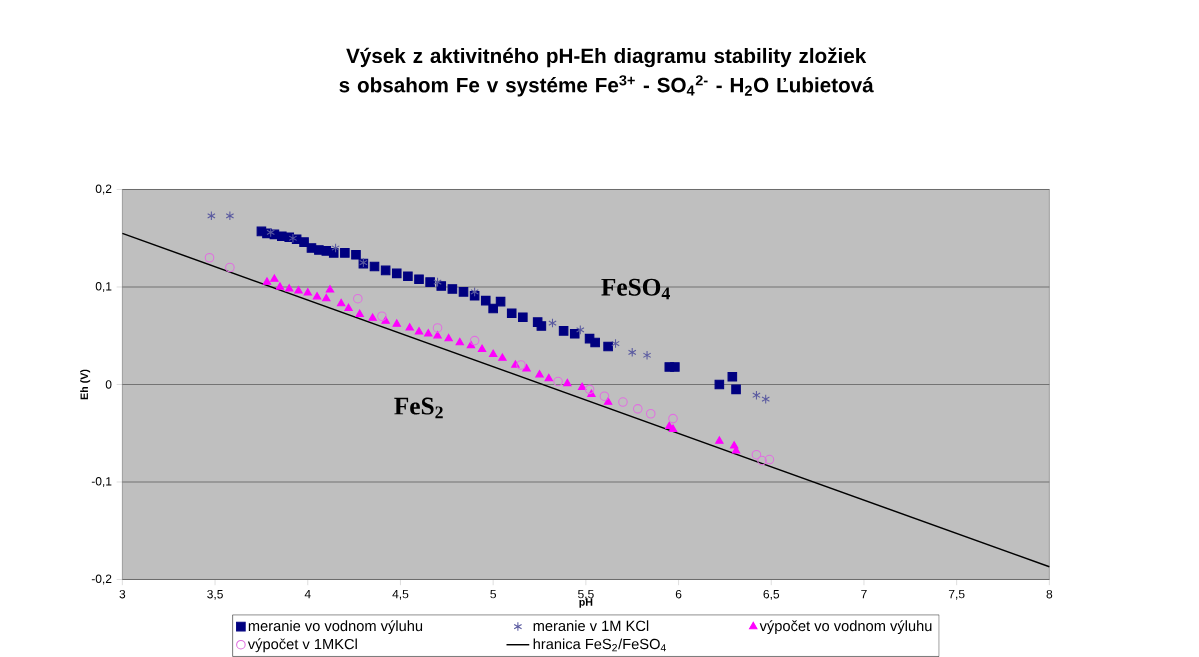  I want to click on y-tick-label: 0,1, so click(103, 287).